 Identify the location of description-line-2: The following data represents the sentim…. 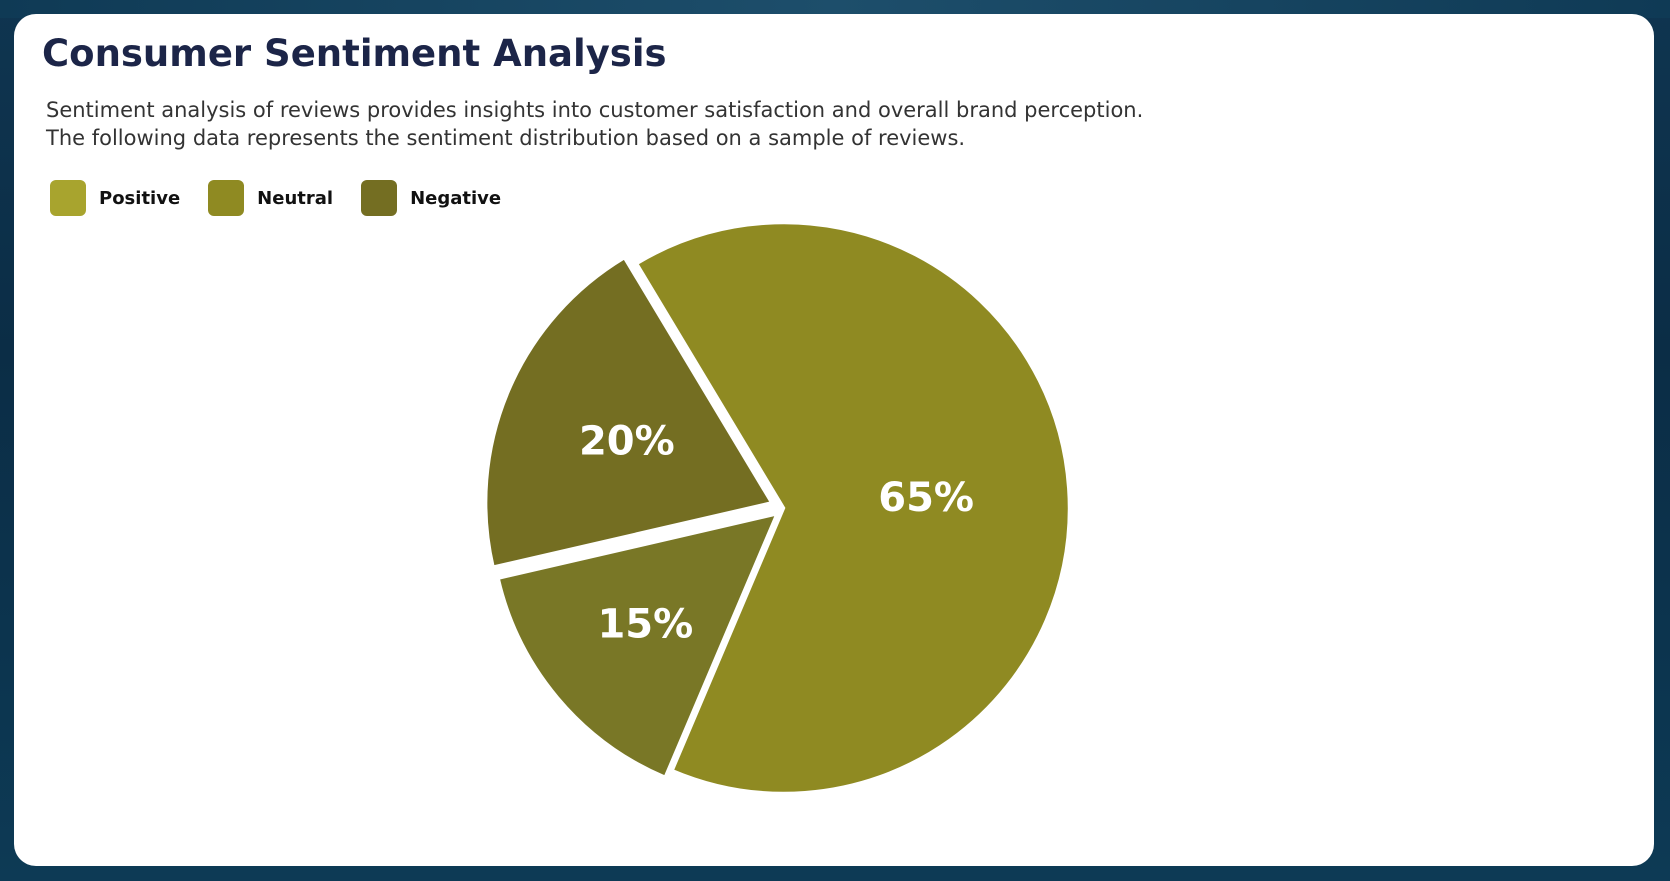
(506, 138).